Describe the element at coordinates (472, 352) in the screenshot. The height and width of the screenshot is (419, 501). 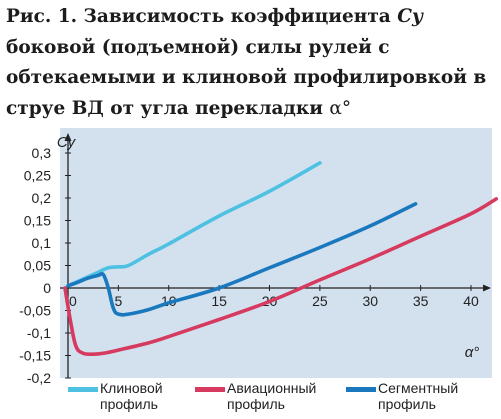
I see `x-axis-title: α°` at that location.